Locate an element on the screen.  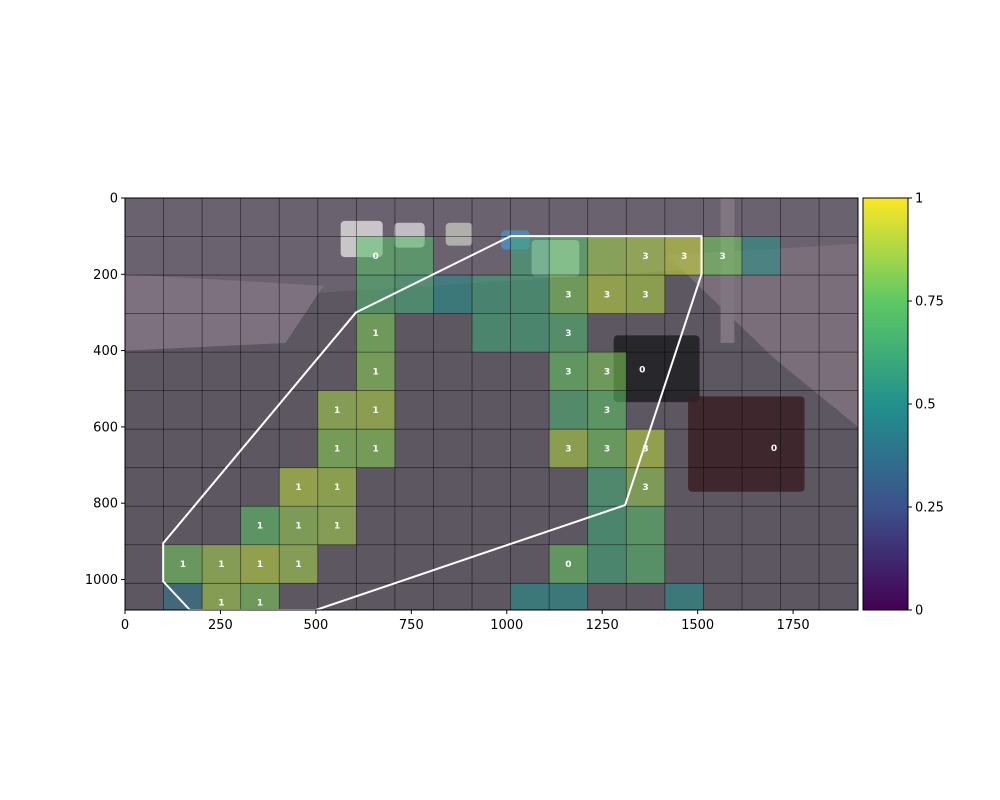
y-axis: 0 200 400 600 800 1000 is located at coordinates (105, 390).